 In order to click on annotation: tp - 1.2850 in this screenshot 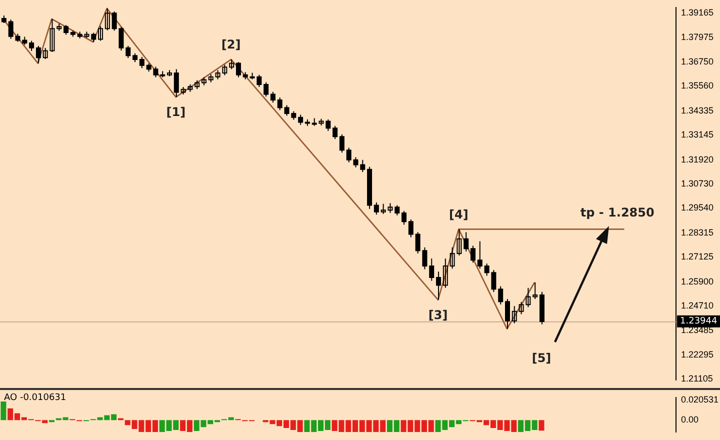, I will do `click(617, 212)`.